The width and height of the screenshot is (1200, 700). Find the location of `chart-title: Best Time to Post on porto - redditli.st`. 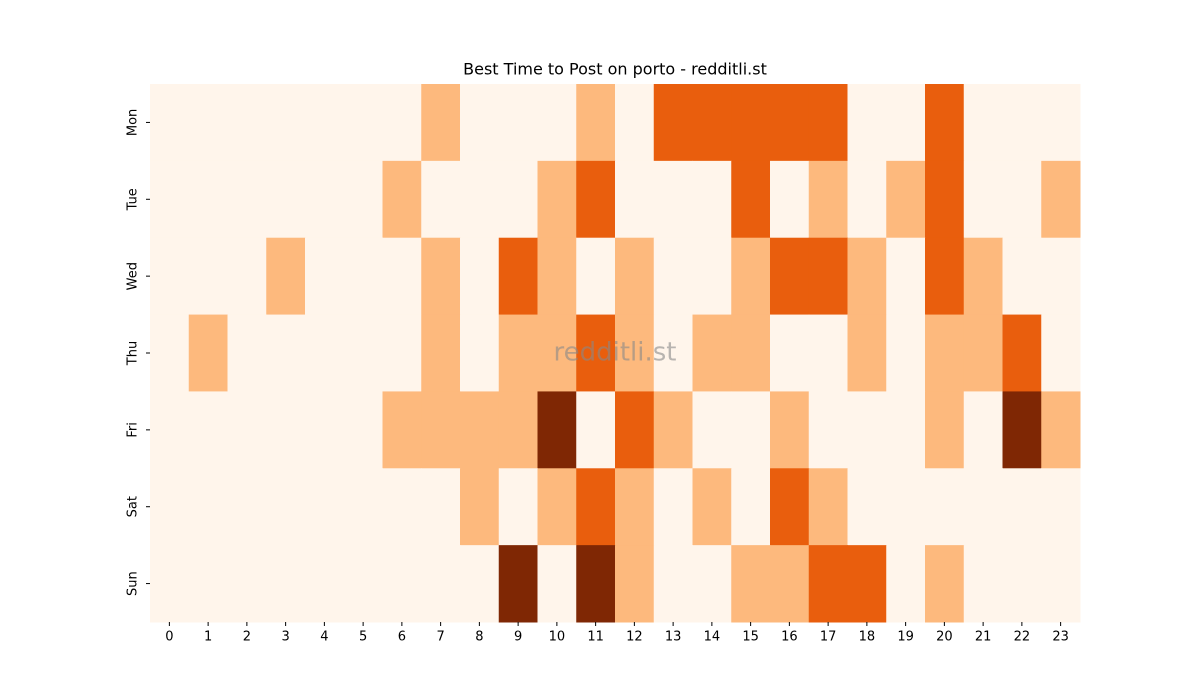

chart-title: Best Time to Post on porto - redditli.st is located at coordinates (615, 69).